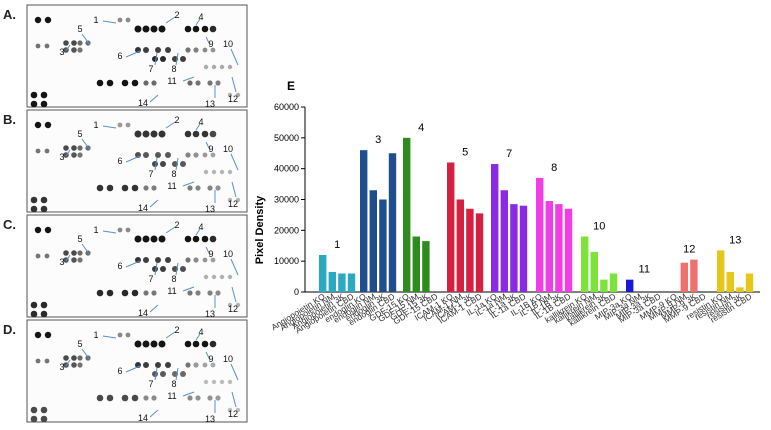  What do you see at coordinates (79, 134) in the screenshot?
I see `blot-spot-number: 5` at bounding box center [79, 134].